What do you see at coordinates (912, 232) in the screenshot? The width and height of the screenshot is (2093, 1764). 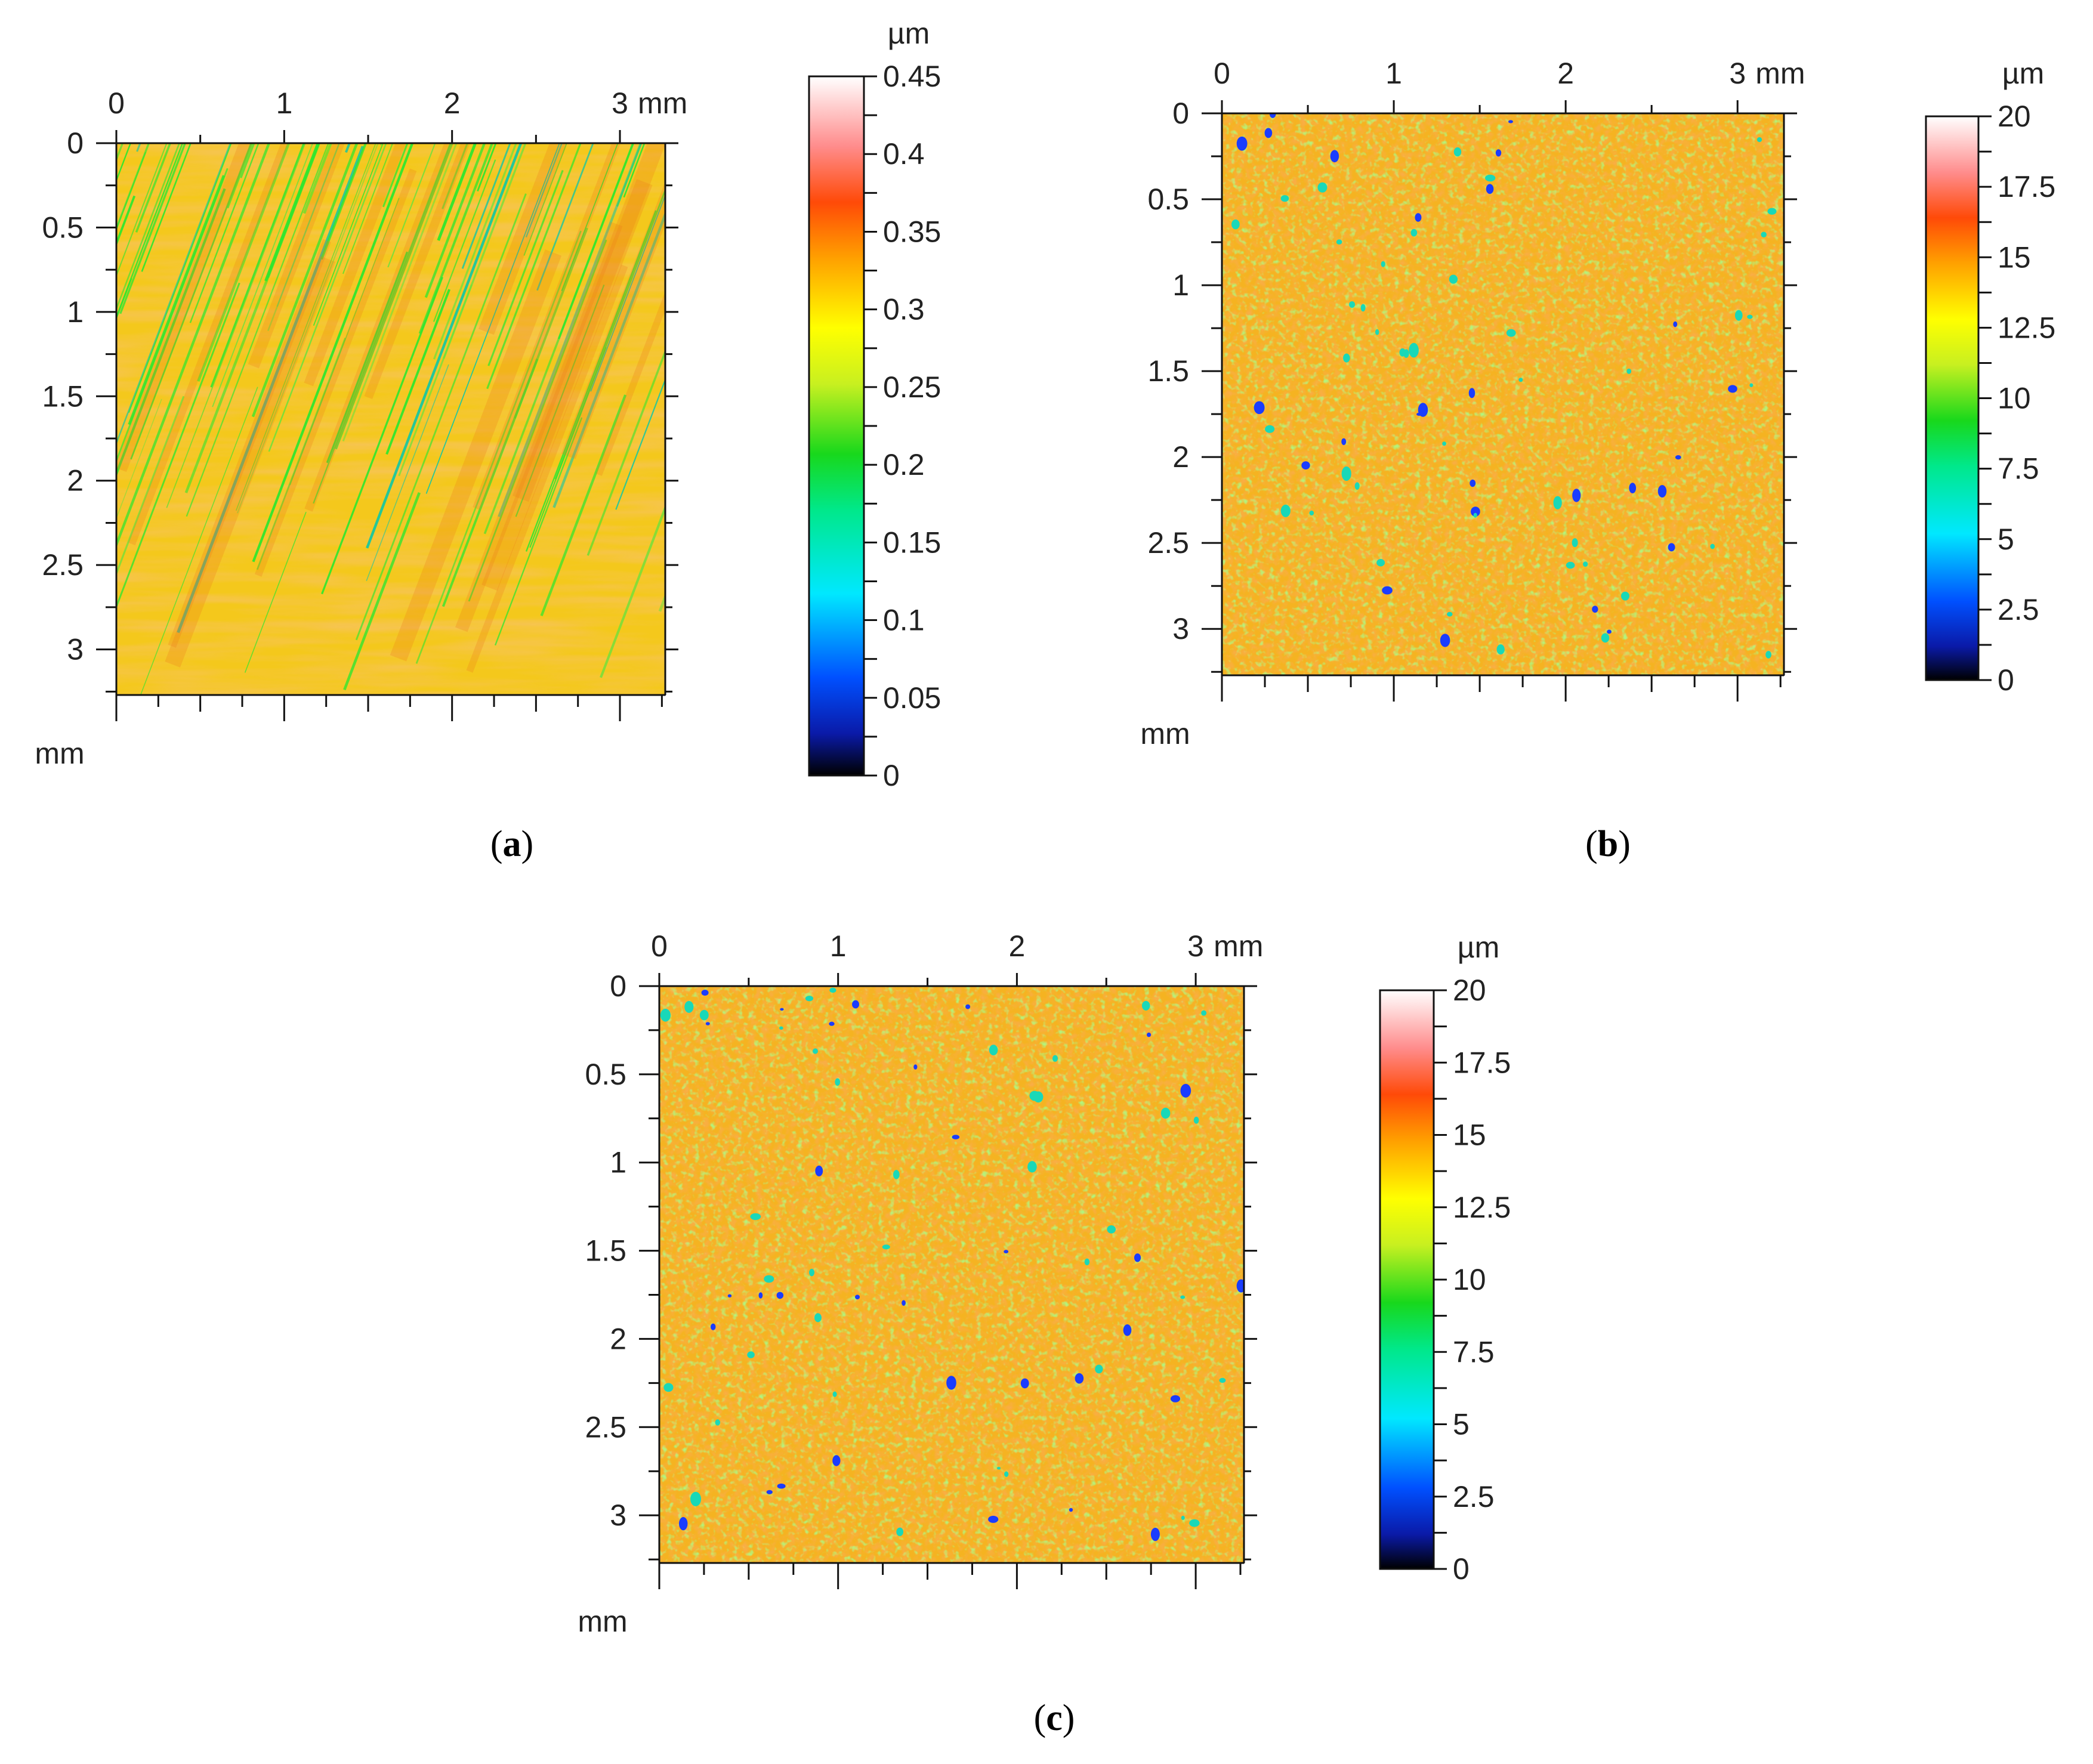 I see `colorbar-tick-label: 0.35` at bounding box center [912, 232].